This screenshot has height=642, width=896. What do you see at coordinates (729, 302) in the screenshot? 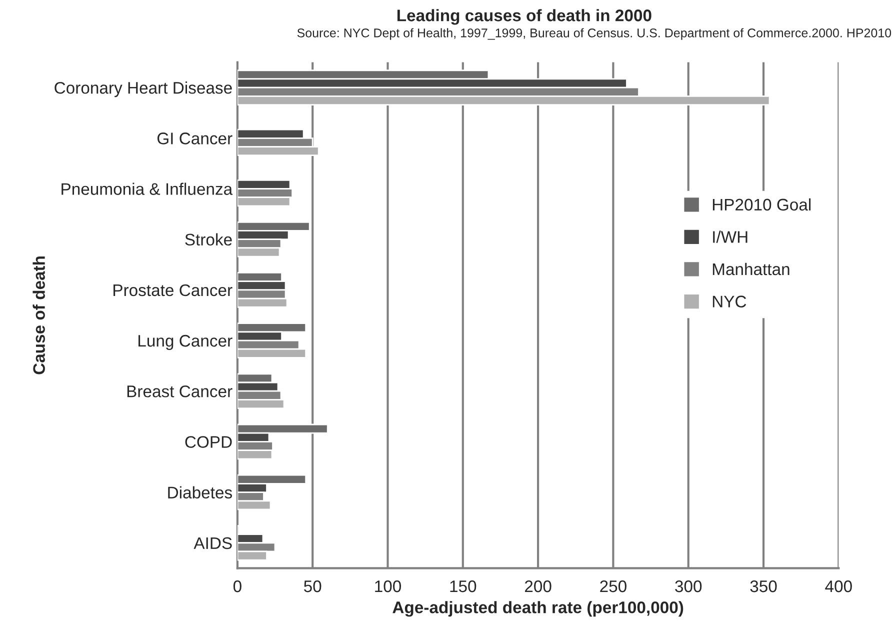
I see `legend-label: NYC` at bounding box center [729, 302].